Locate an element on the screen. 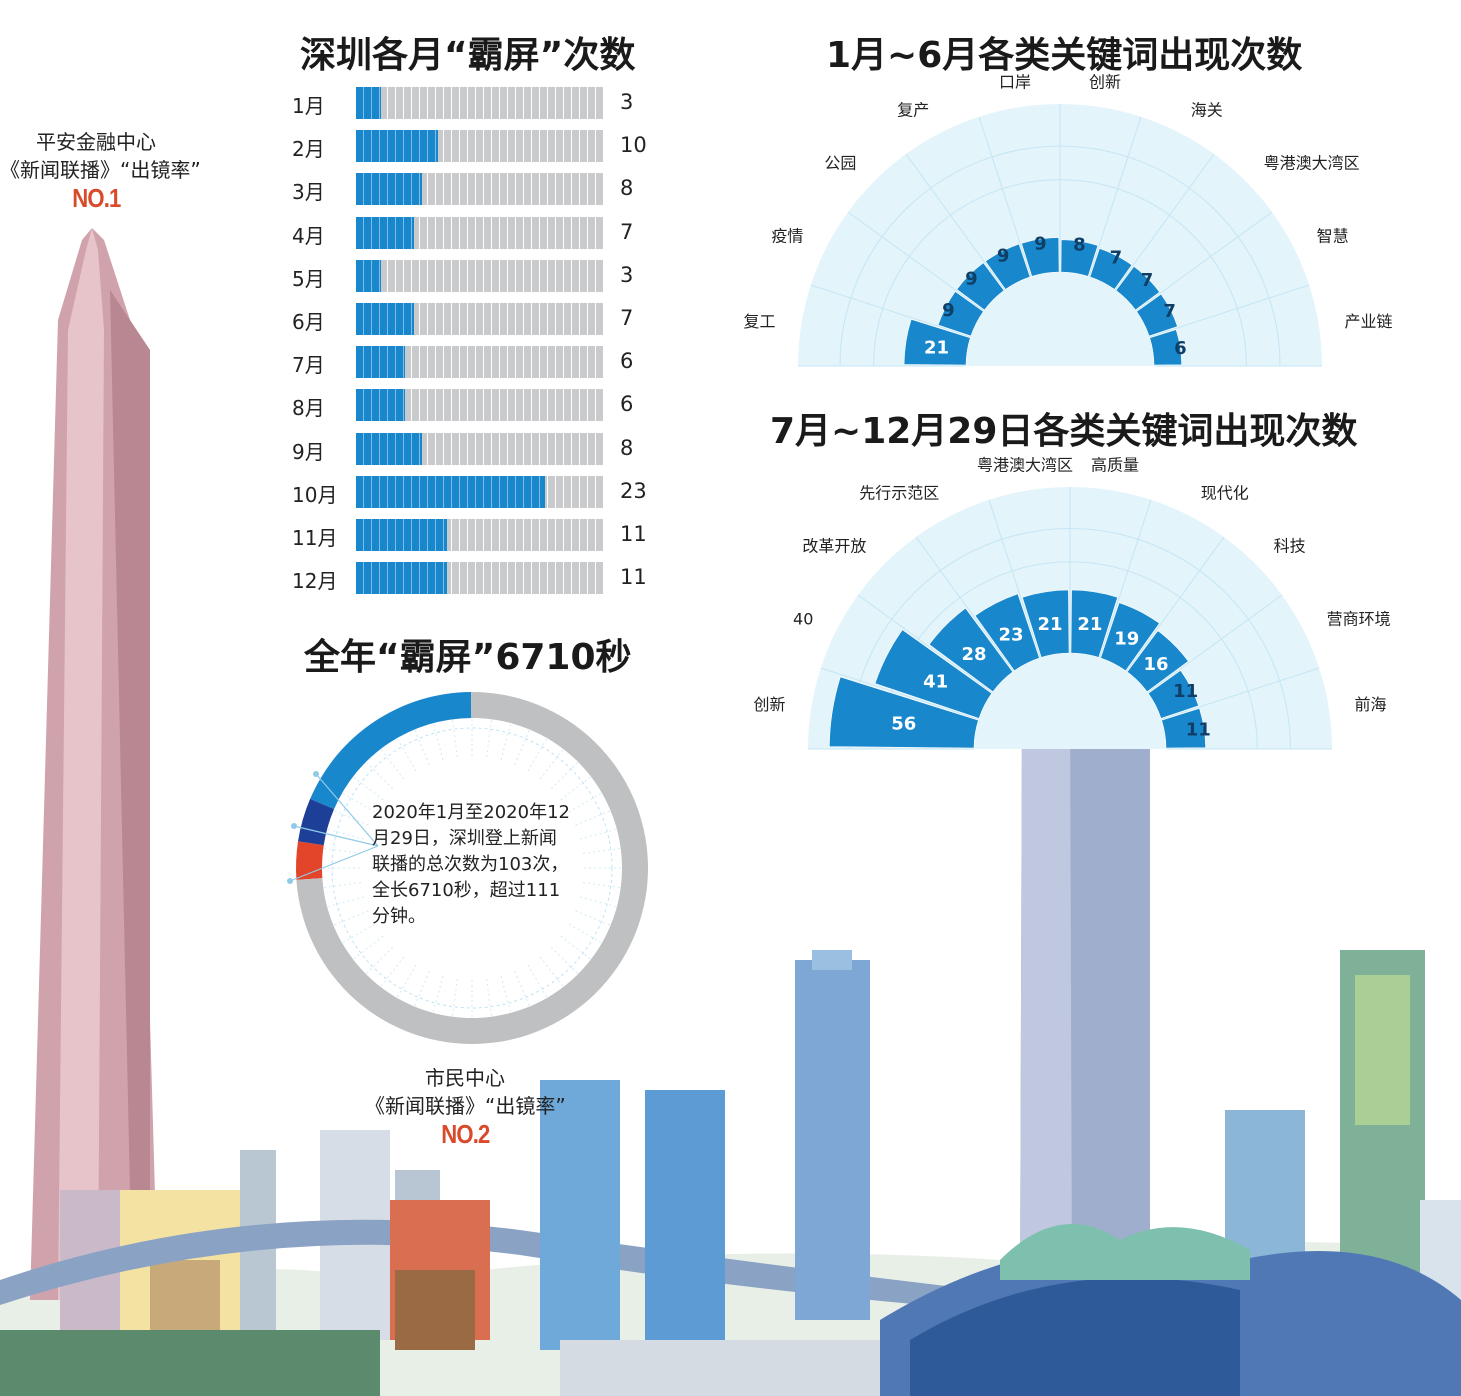  fan-category-label: 现代化 is located at coordinates (1225, 492).